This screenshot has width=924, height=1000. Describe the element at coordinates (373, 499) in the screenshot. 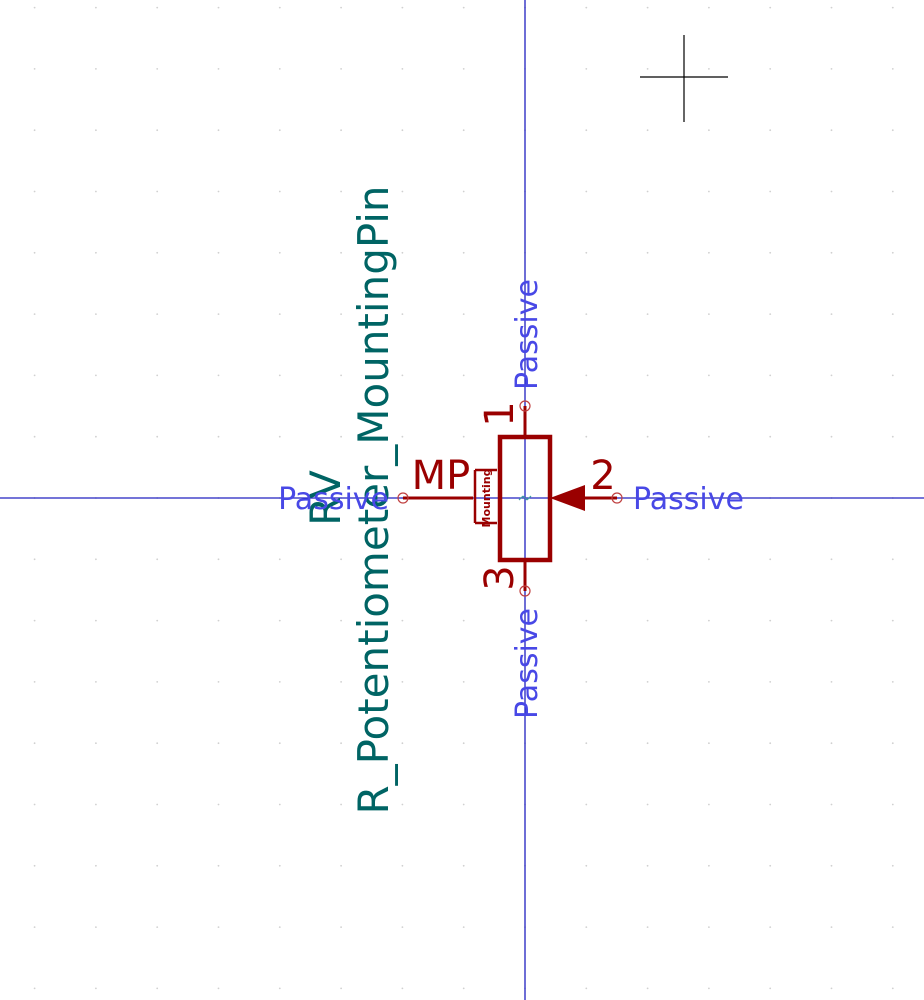

I see `value-field: R_Potentiometer_MountingPin` at that location.